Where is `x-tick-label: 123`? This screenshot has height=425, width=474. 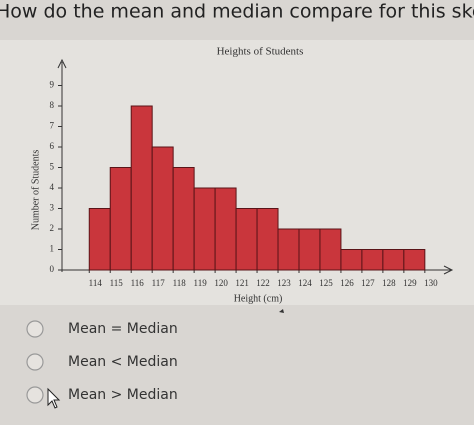 x-tick-label: 123 is located at coordinates (284, 283).